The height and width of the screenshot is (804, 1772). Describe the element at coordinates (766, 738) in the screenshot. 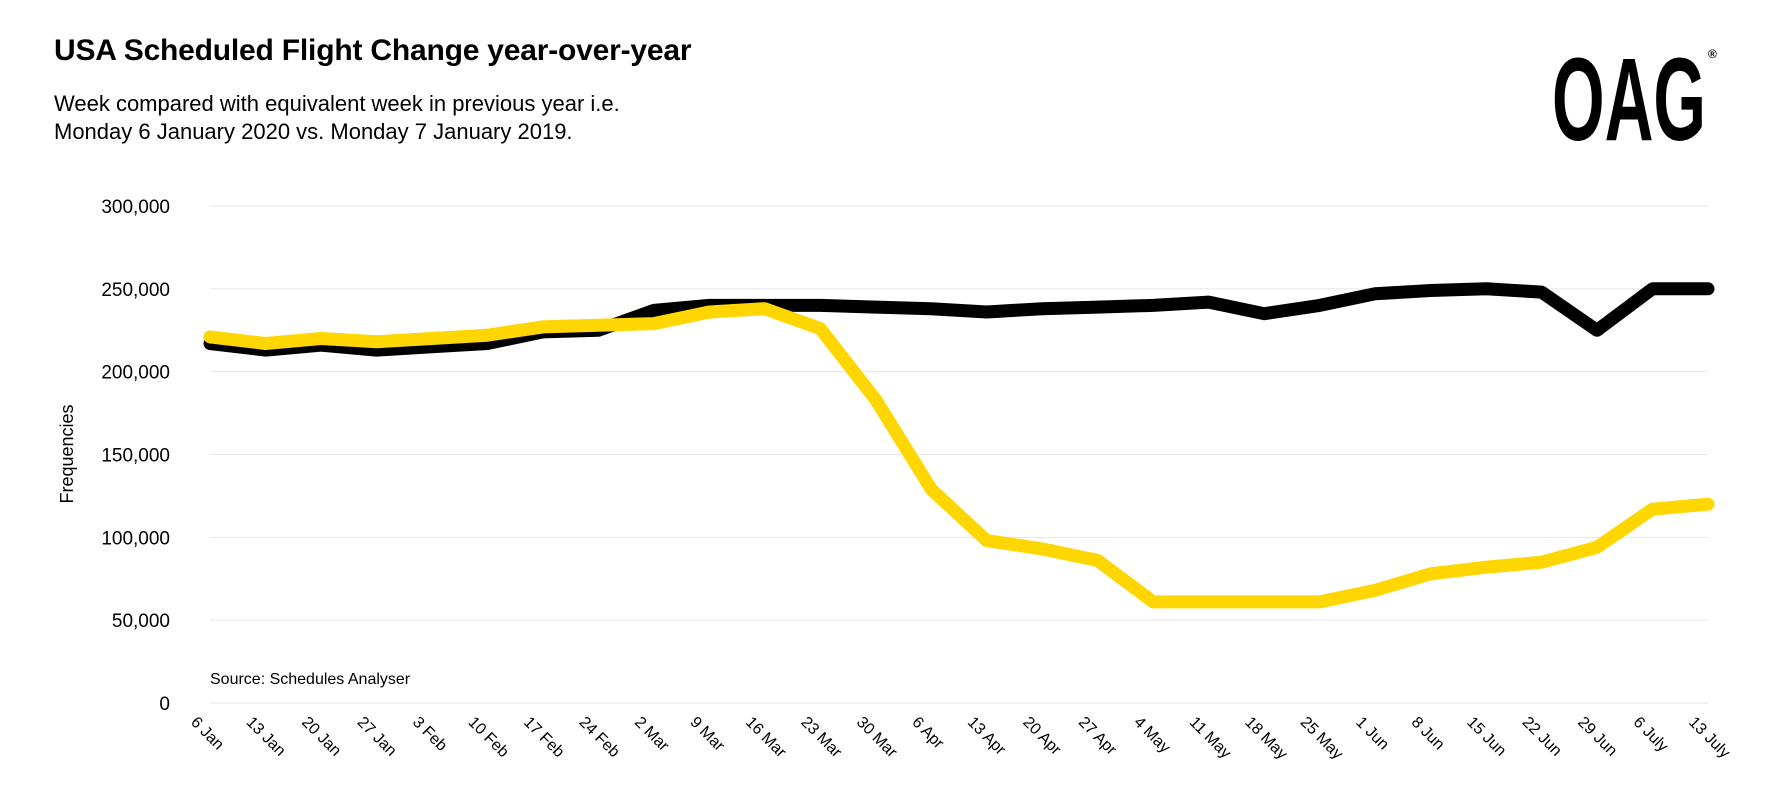

I see `x-tick-label: 16 Mar` at that location.